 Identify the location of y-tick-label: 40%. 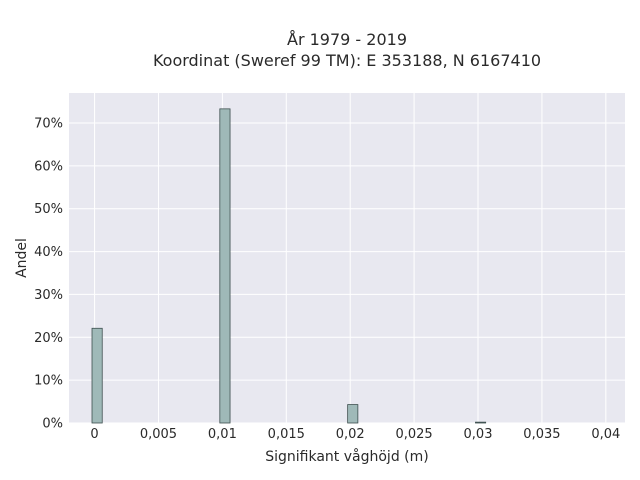
(48, 252).